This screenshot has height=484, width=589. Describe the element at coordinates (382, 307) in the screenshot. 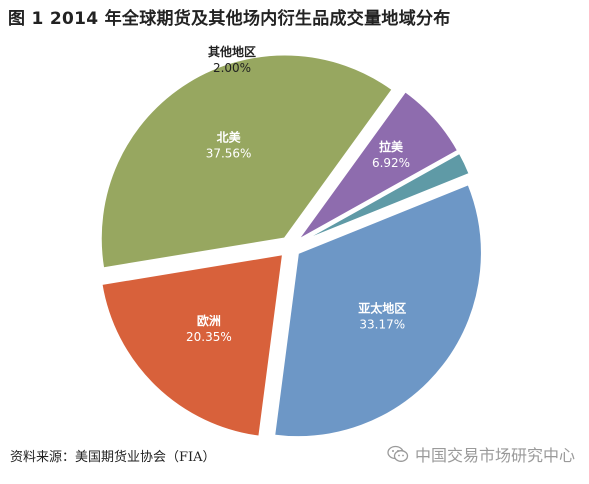

I see `slice-name-label-1: 亚太地区` at that location.